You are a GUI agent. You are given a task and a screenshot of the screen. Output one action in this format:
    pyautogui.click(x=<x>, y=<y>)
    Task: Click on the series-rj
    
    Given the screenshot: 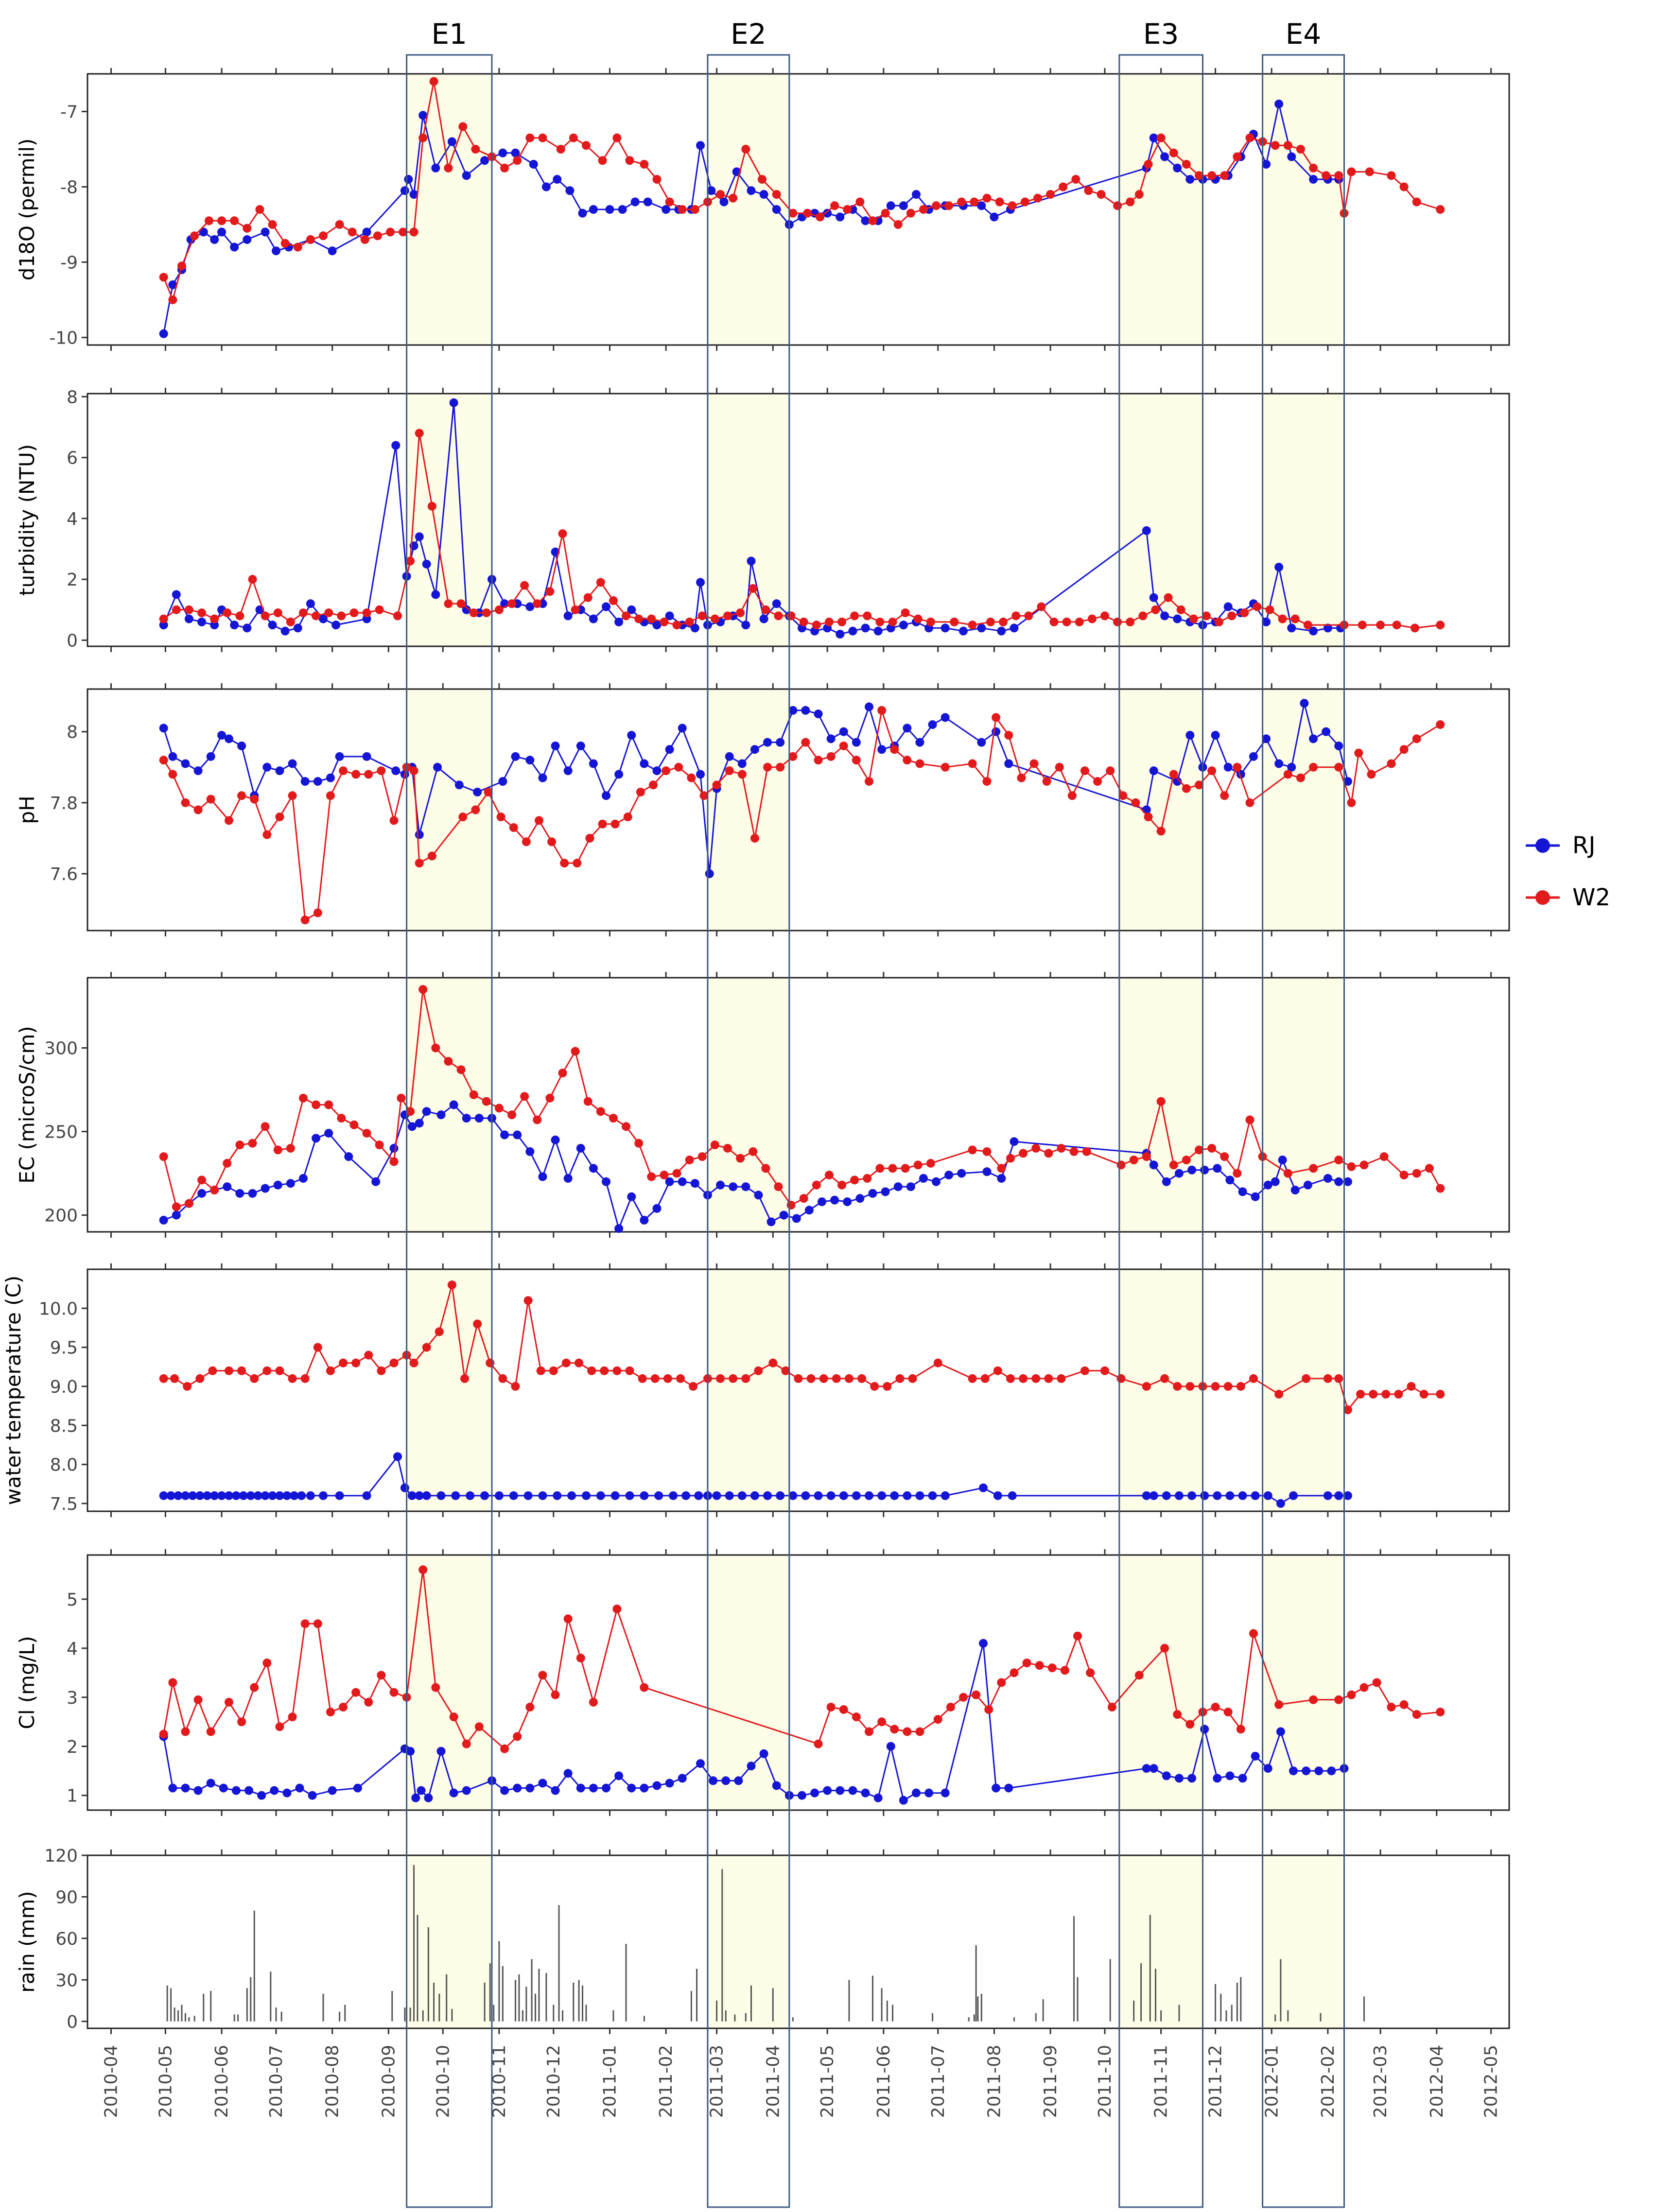 What is the action you would take?
    pyautogui.click(x=752, y=518)
    